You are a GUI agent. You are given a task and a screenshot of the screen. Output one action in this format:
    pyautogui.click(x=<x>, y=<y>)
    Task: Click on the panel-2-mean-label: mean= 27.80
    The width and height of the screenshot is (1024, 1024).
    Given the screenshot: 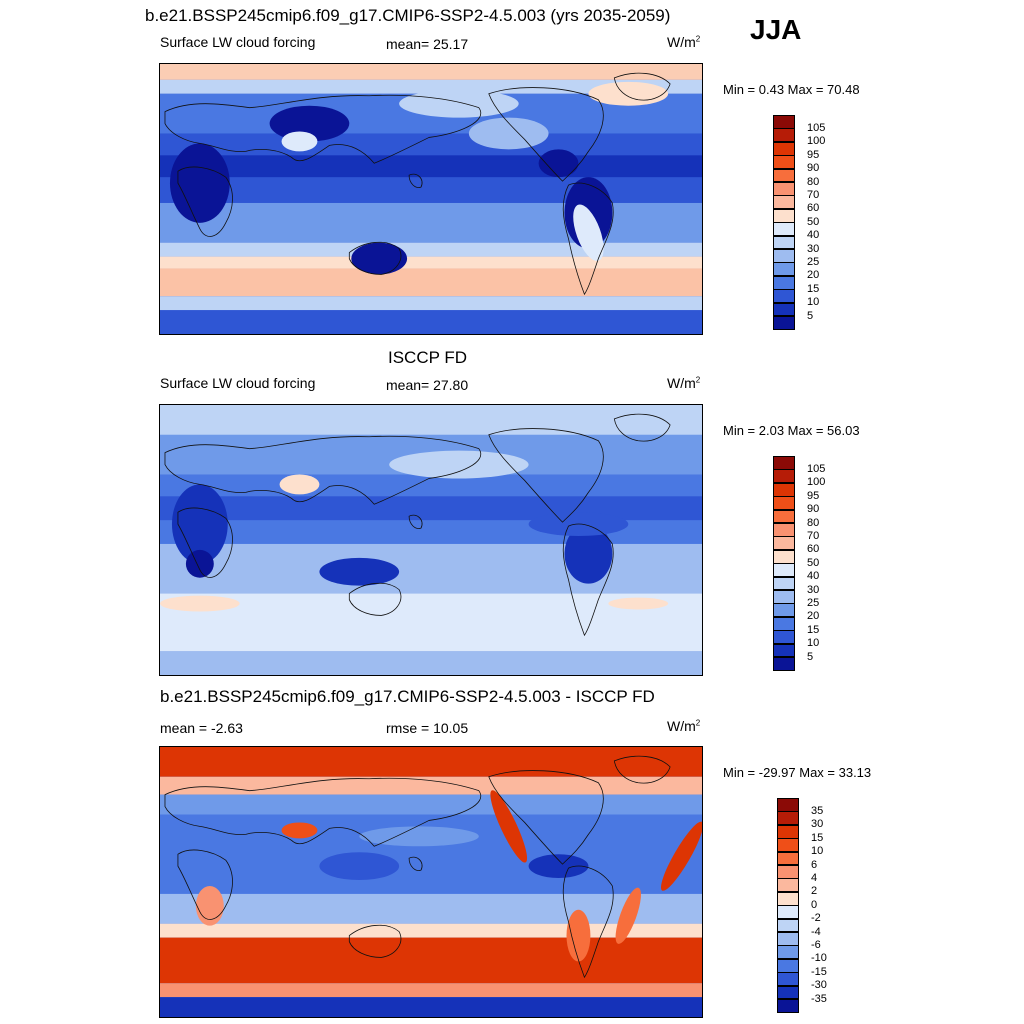 What is the action you would take?
    pyautogui.click(x=427, y=385)
    